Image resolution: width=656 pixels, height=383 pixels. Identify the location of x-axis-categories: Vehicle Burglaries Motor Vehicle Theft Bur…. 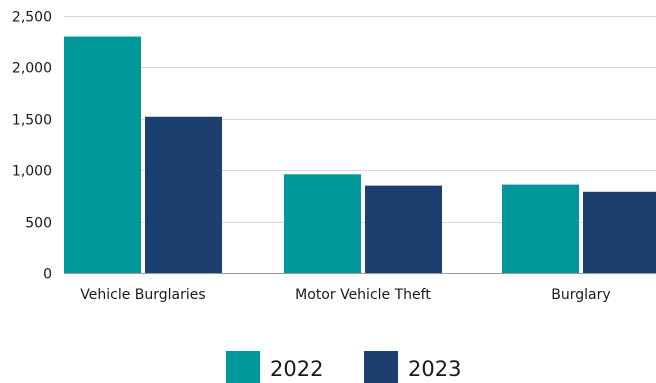
(345, 295).